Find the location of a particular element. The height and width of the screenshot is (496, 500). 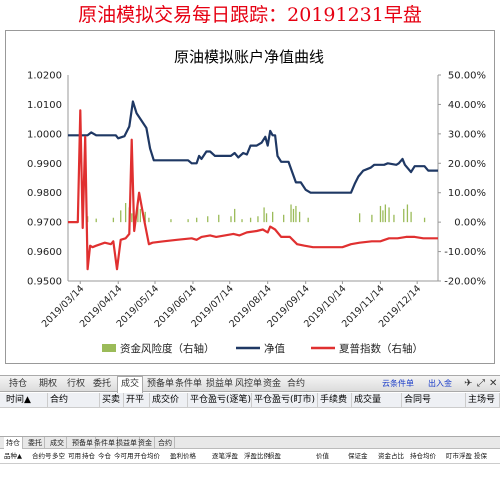

trades-col-header: 主场号 is located at coordinates (483, 400).